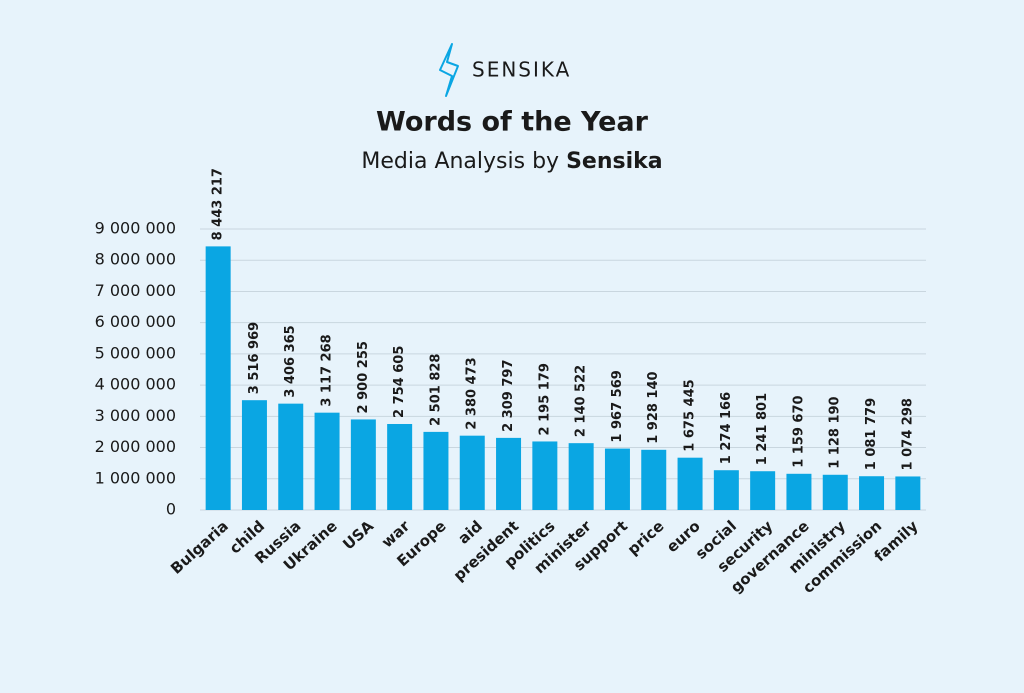 This screenshot has width=1024, height=693. What do you see at coordinates (835, 432) in the screenshot?
I see `value-label: 1 128 190` at bounding box center [835, 432].